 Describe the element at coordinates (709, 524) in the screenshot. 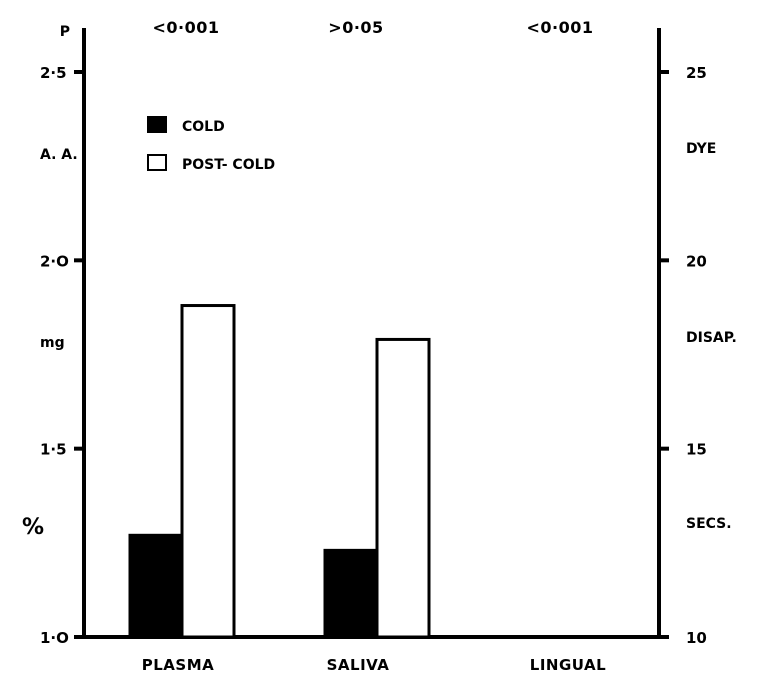

I see `right-axis-label-secs: SECS.` at that location.